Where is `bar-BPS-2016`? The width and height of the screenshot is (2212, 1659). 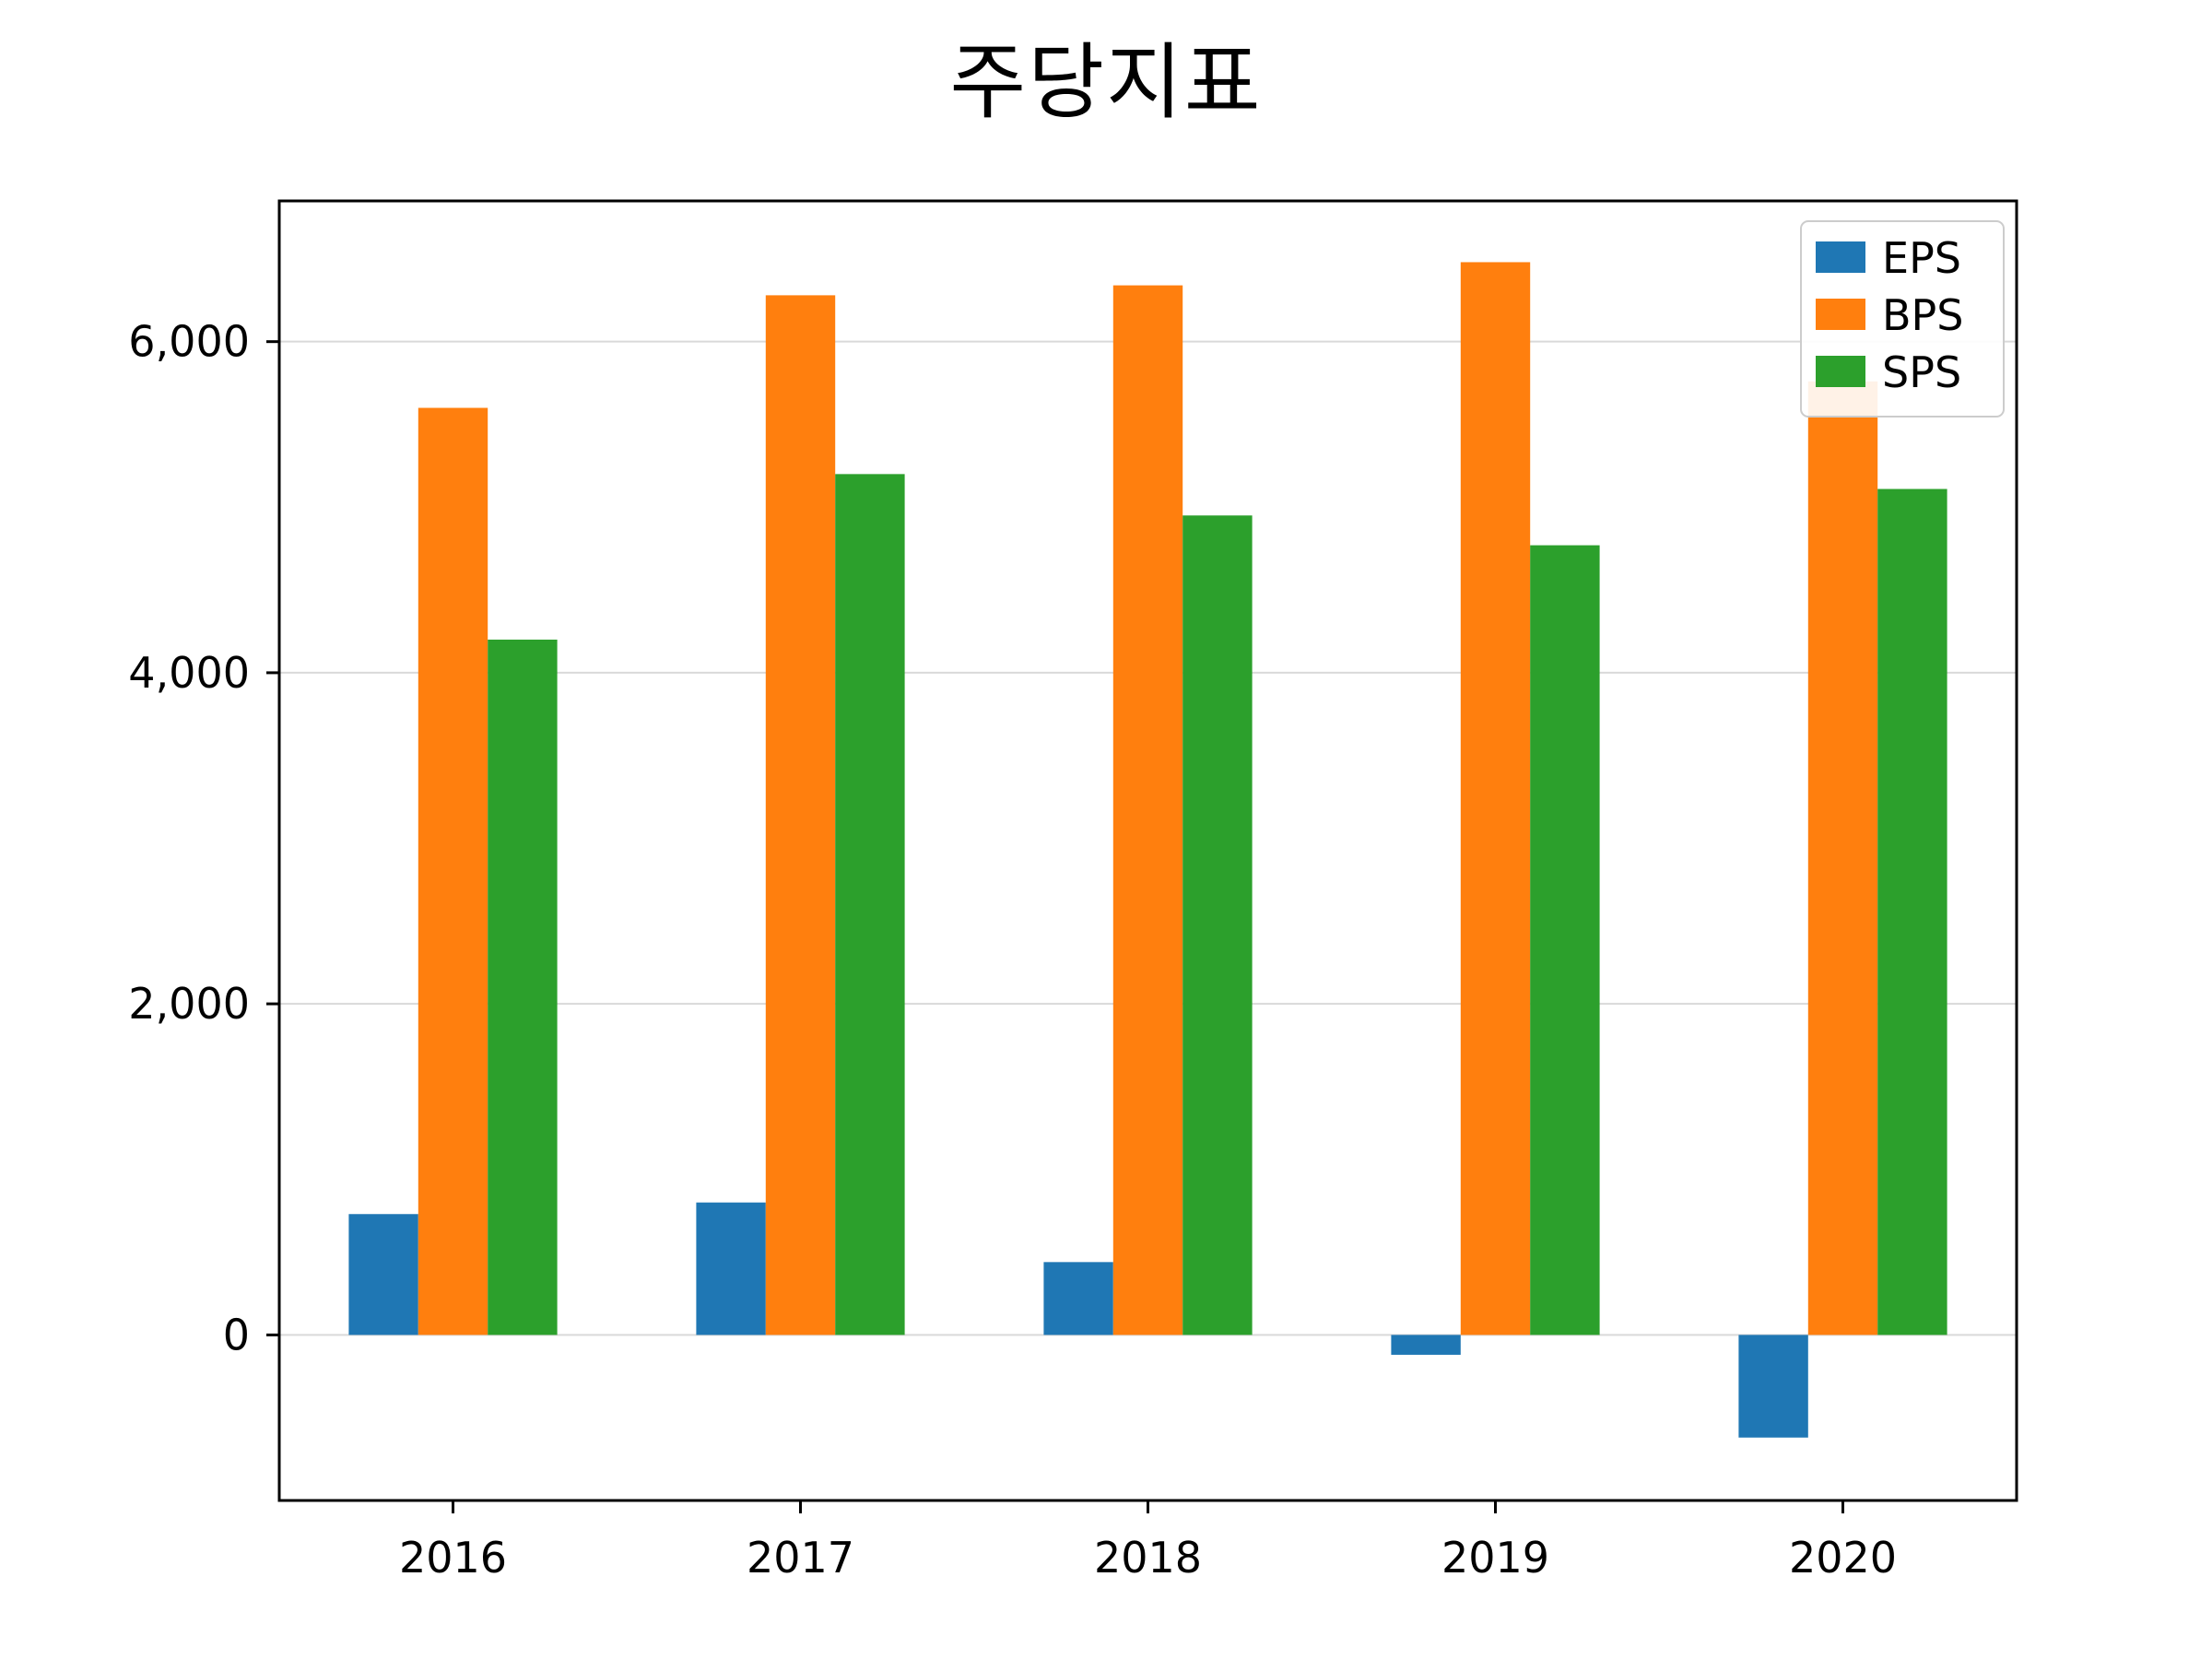
bar-BPS-2016 is located at coordinates (453, 871).